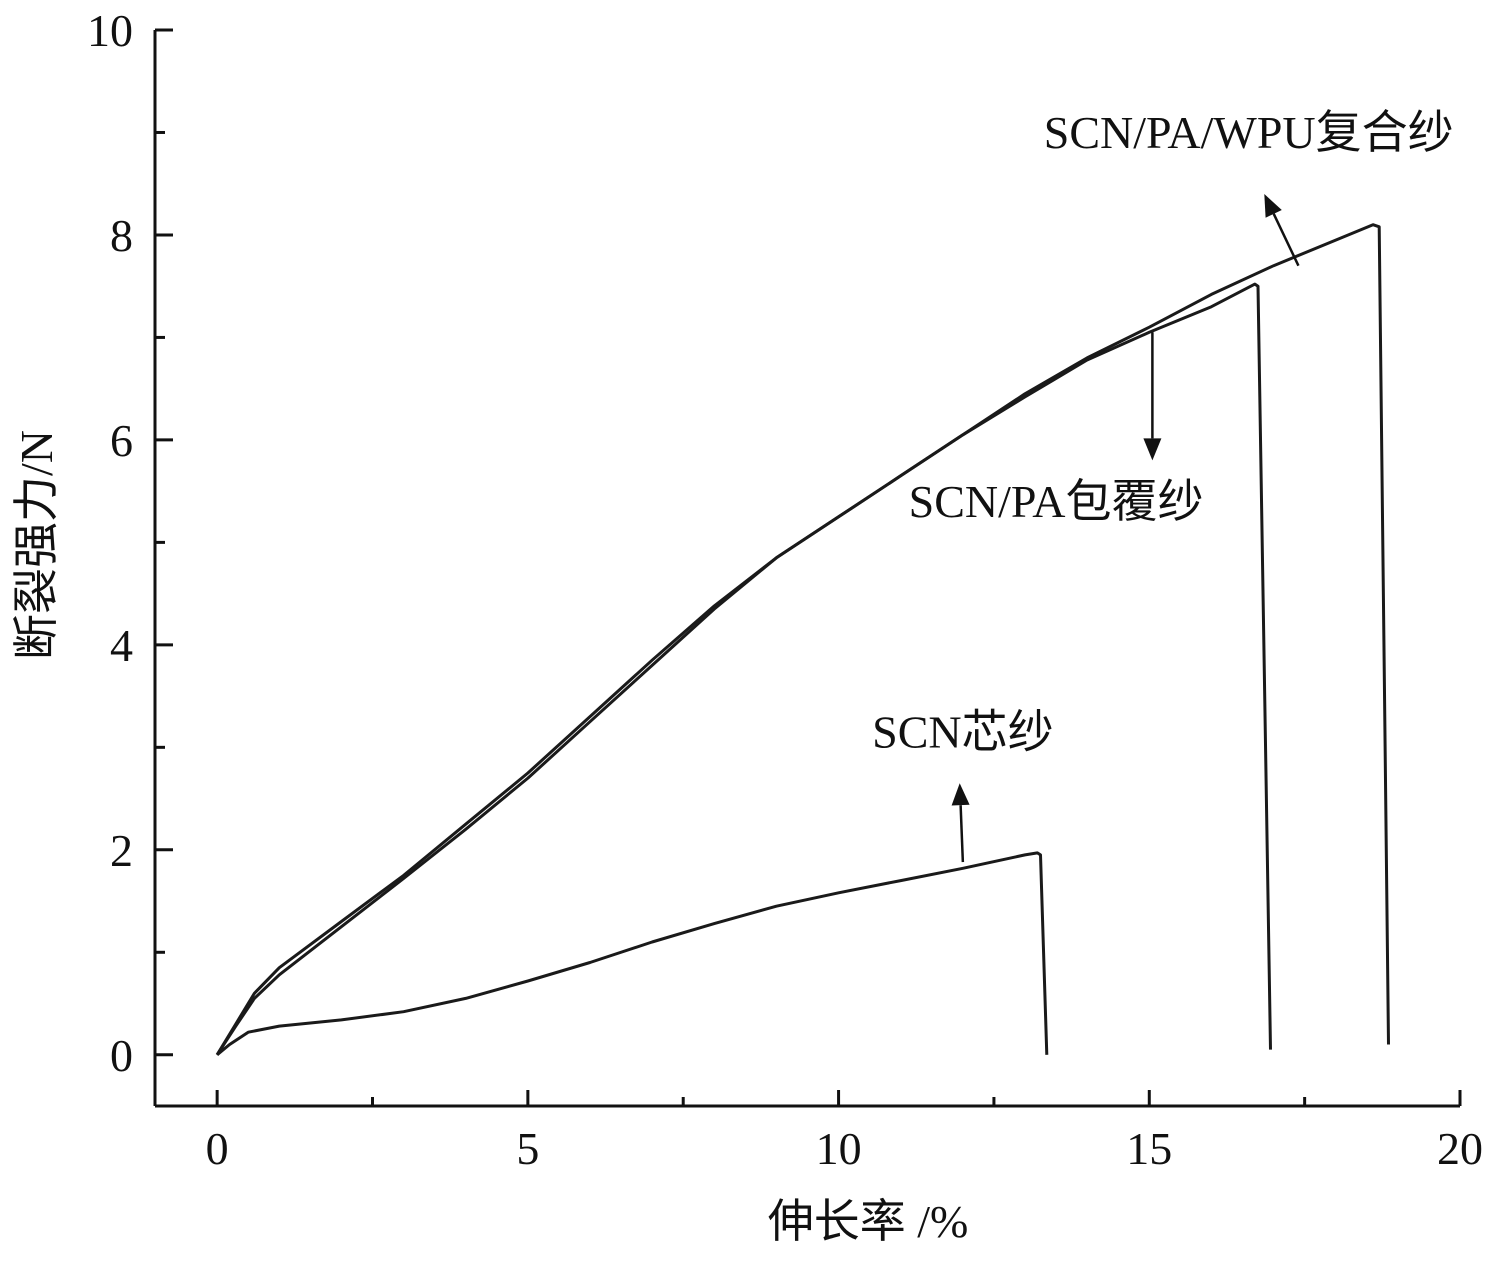 The height and width of the screenshot is (1264, 1490). What do you see at coordinates (527, 1148) in the screenshot?
I see `x-tick-label: 5` at bounding box center [527, 1148].